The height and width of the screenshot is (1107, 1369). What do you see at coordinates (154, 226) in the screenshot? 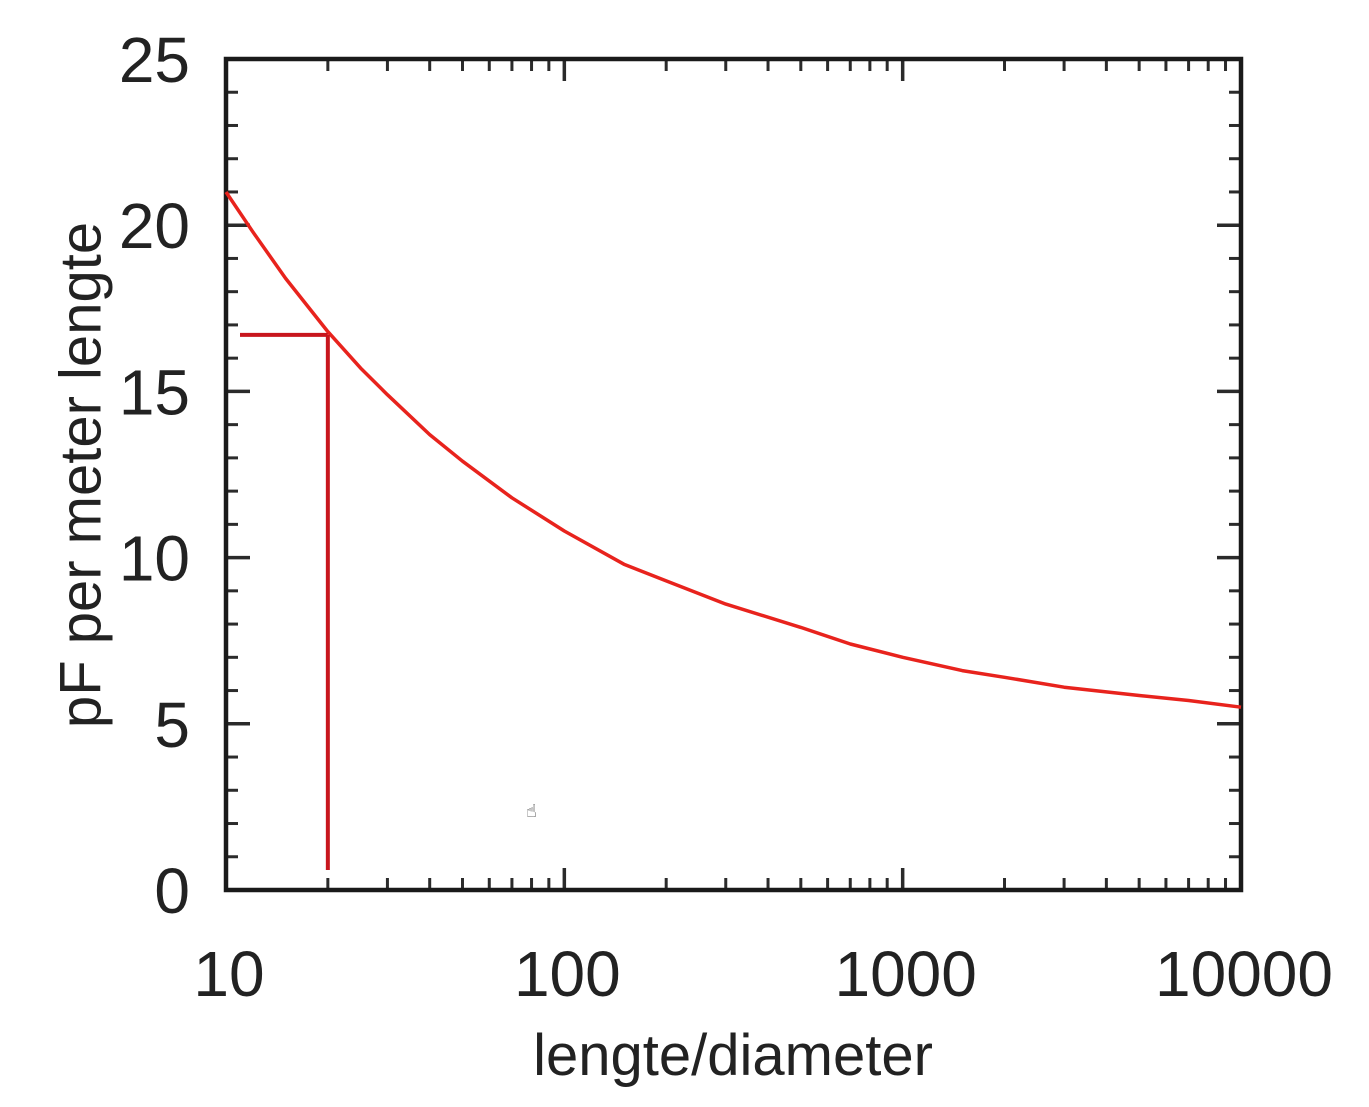
I see `y-tick-label: 20` at bounding box center [154, 226].